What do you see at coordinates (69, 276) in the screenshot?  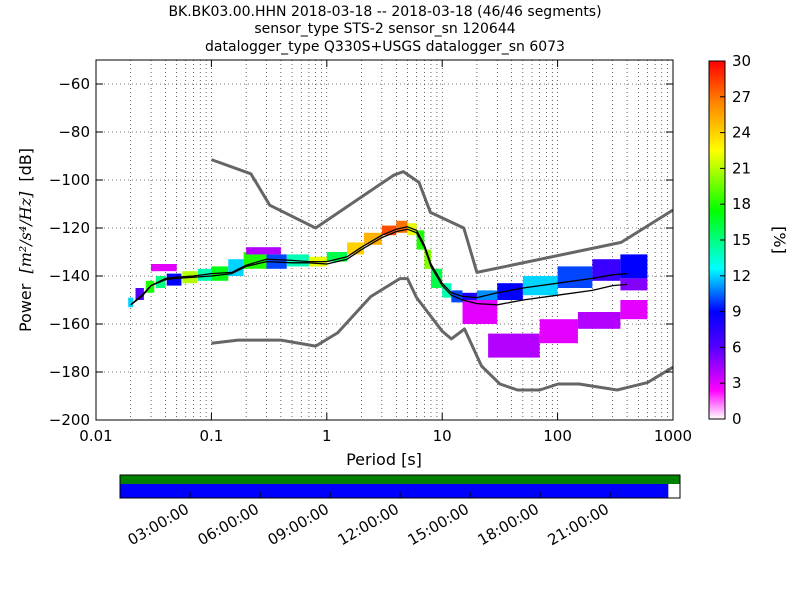 I see `y-tick-label: −140` at bounding box center [69, 276].